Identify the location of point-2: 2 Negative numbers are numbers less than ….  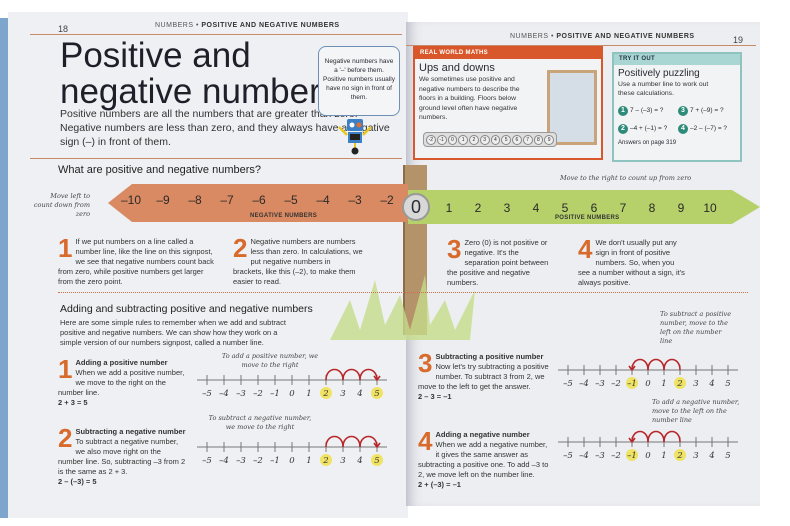
(298, 261).